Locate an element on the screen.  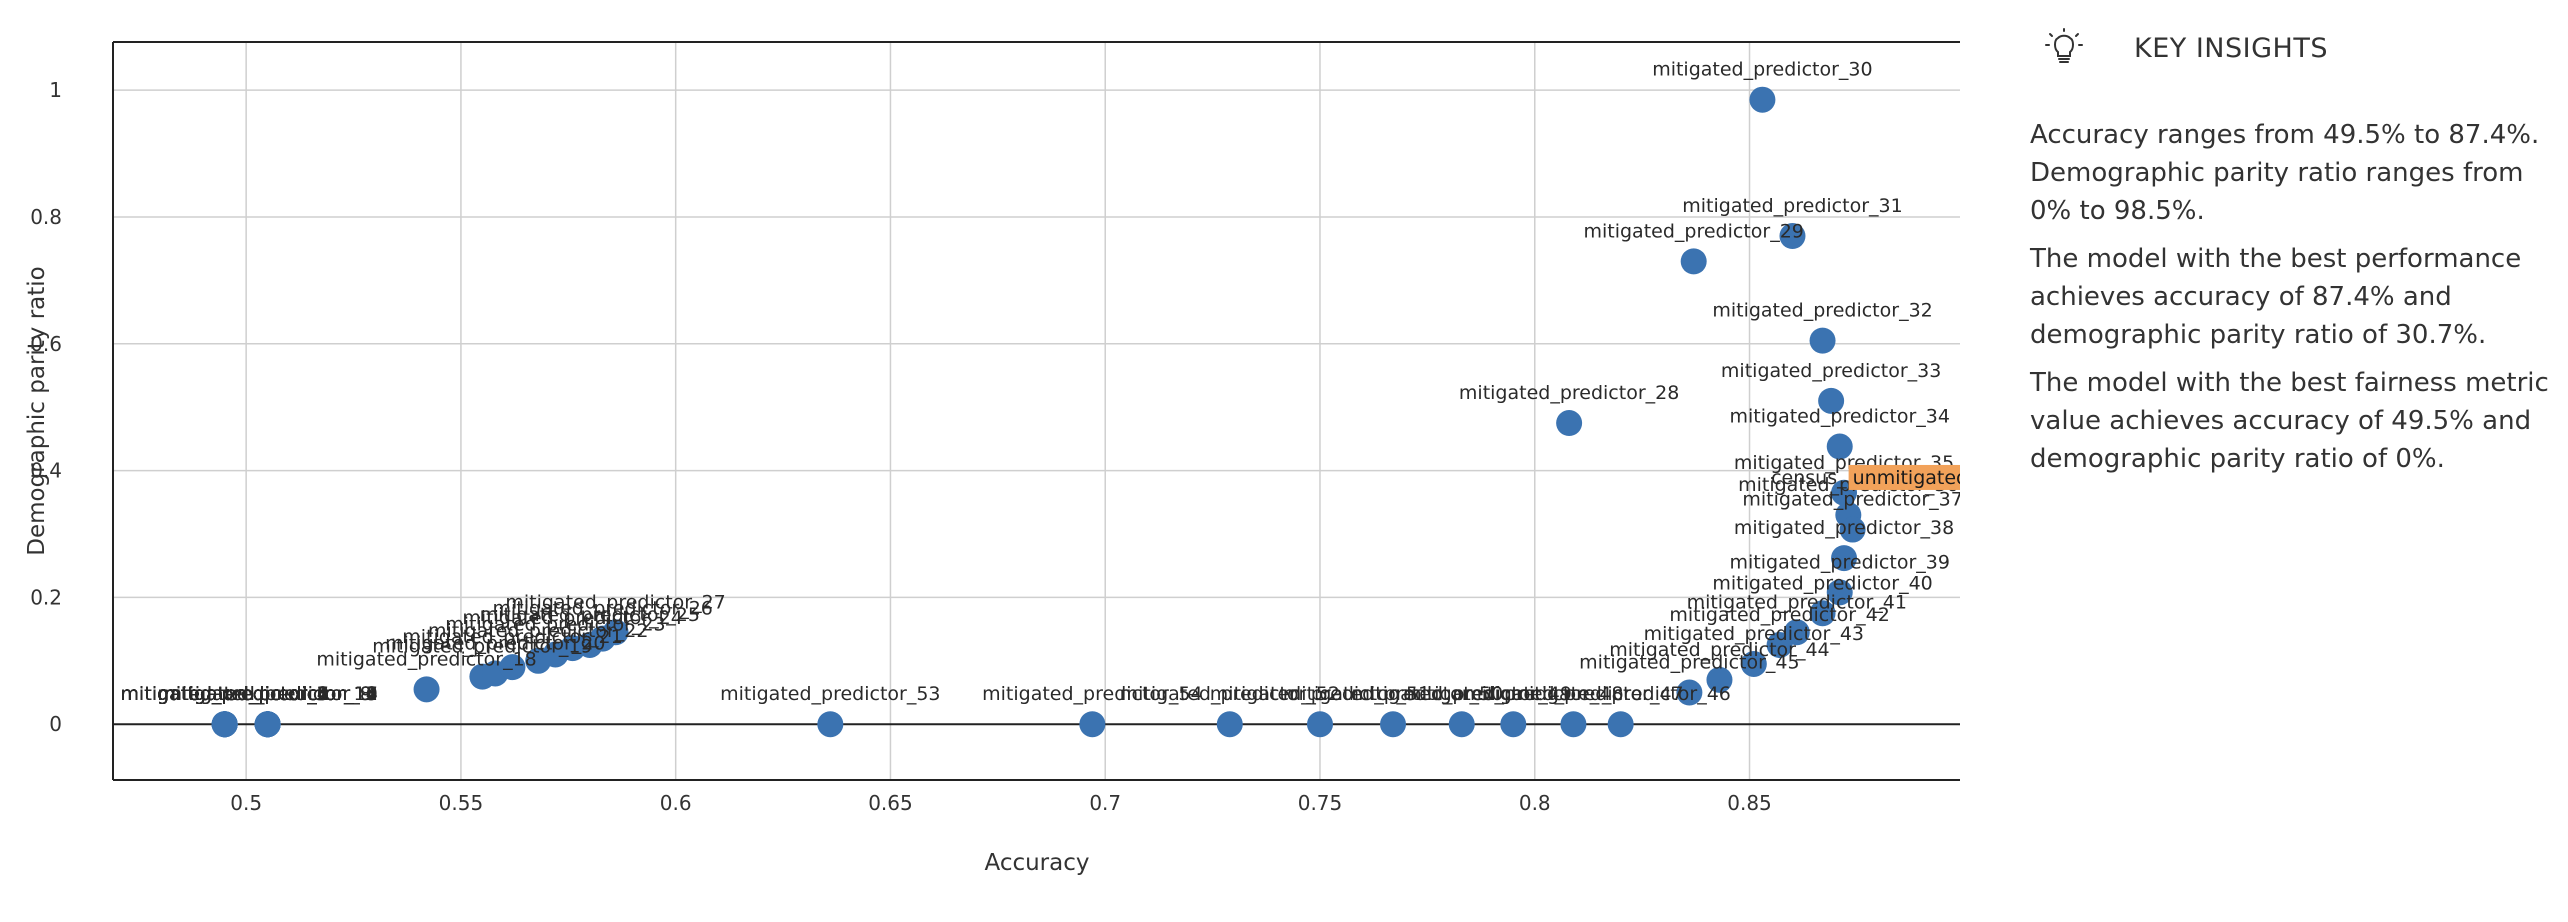
point-label: mitigated_predictor_8 is located at coordinates (267, 694).